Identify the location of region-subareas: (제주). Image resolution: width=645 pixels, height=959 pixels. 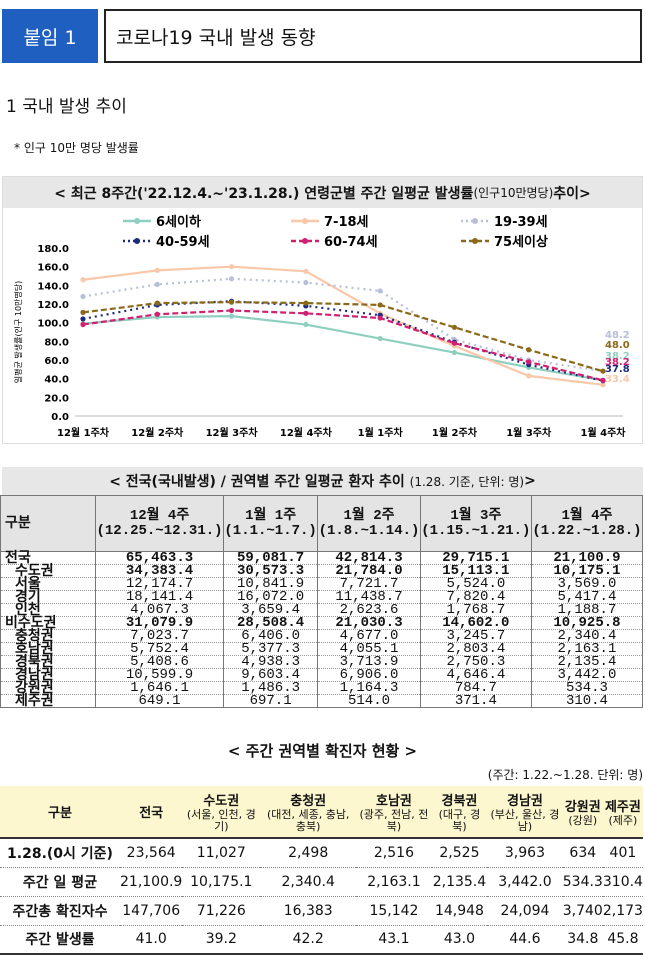
(623, 820).